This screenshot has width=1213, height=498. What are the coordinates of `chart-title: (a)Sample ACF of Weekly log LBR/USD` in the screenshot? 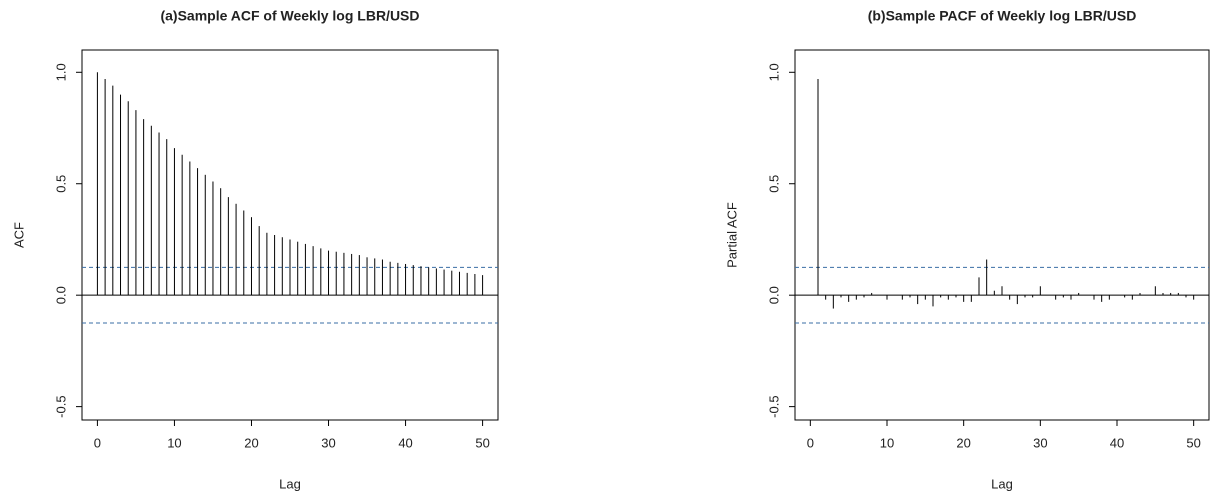 It's located at (289, 16).